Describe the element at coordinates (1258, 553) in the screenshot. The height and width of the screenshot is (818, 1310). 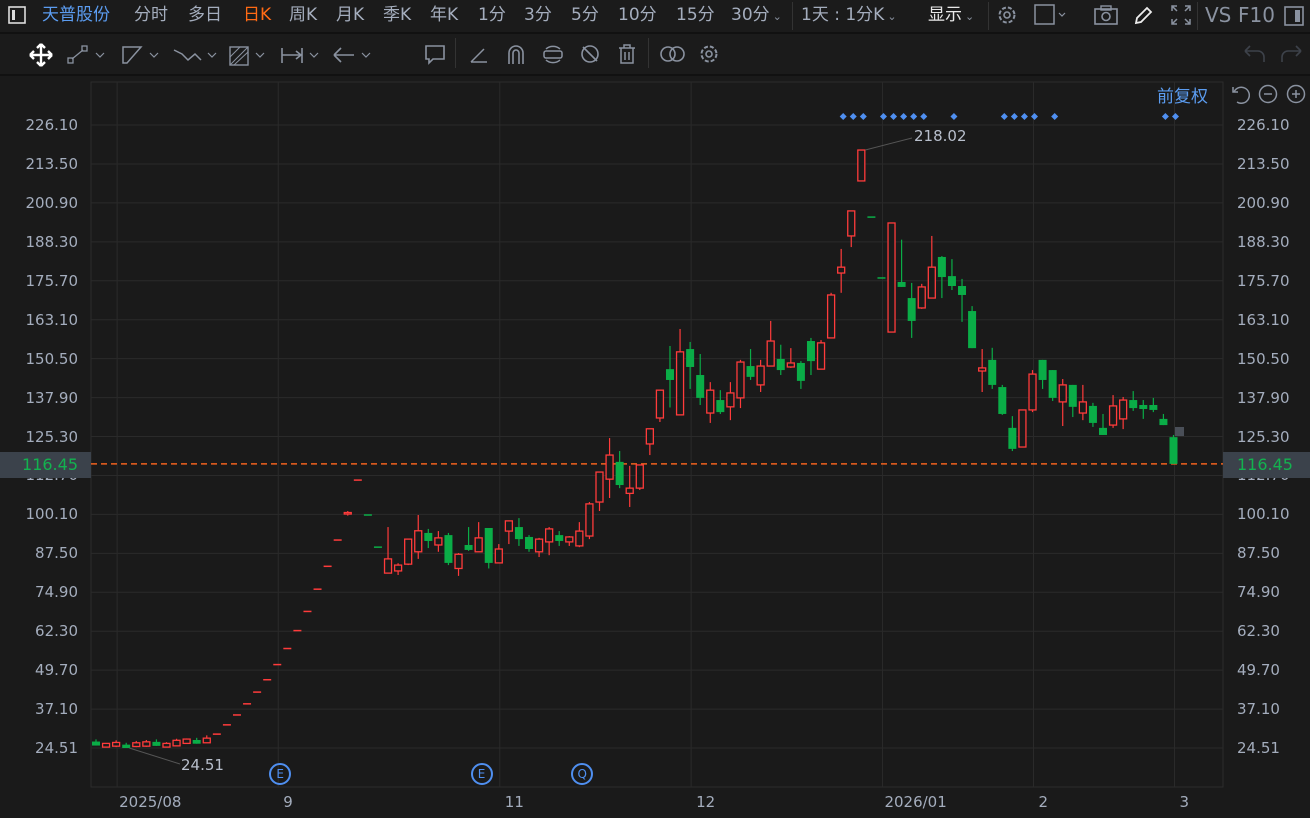
I see `y-tick-label: 87.50` at that location.